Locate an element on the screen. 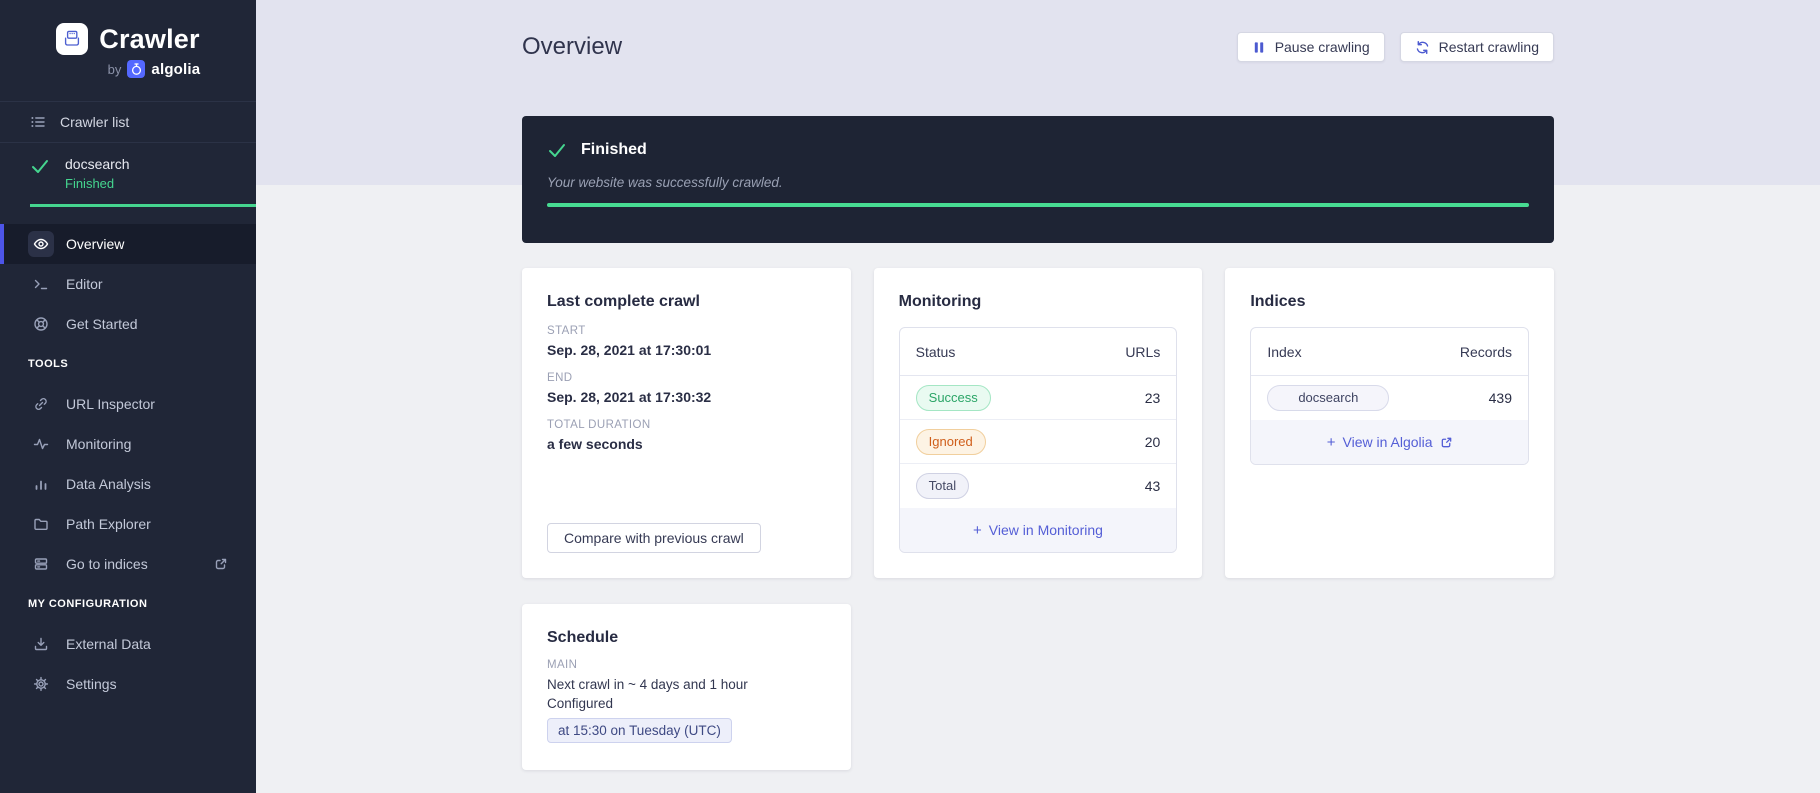 The width and height of the screenshot is (1820, 793). view-in-algolia-link: + View in Algolia is located at coordinates (1389, 442).